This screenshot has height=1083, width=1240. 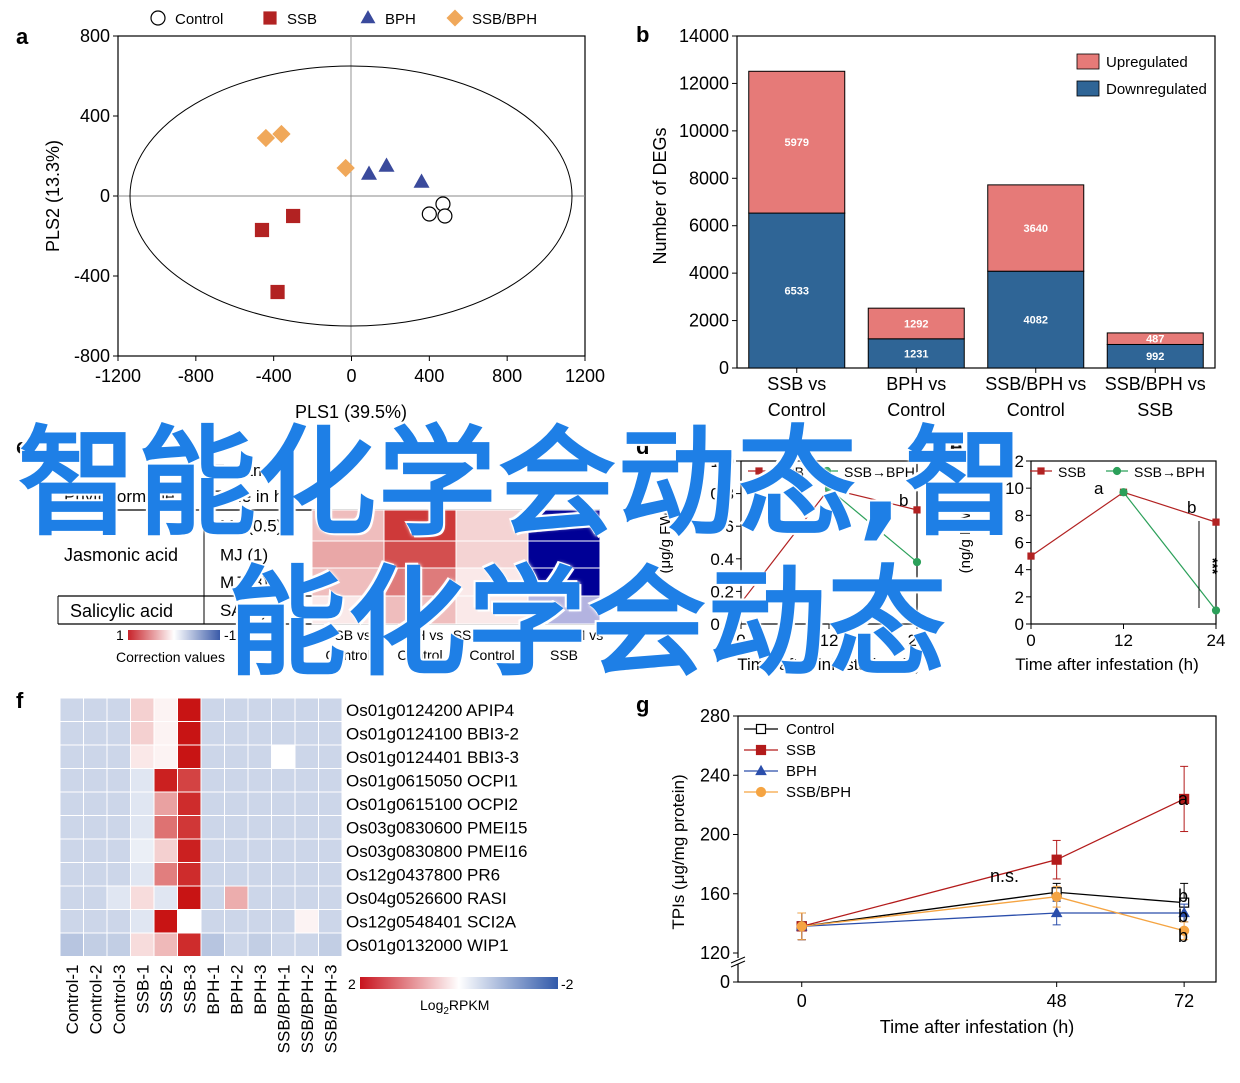 What do you see at coordinates (831, 472) in the screenshot?
I see `panel-d-legend: SSB SSB→BPH` at bounding box center [831, 472].